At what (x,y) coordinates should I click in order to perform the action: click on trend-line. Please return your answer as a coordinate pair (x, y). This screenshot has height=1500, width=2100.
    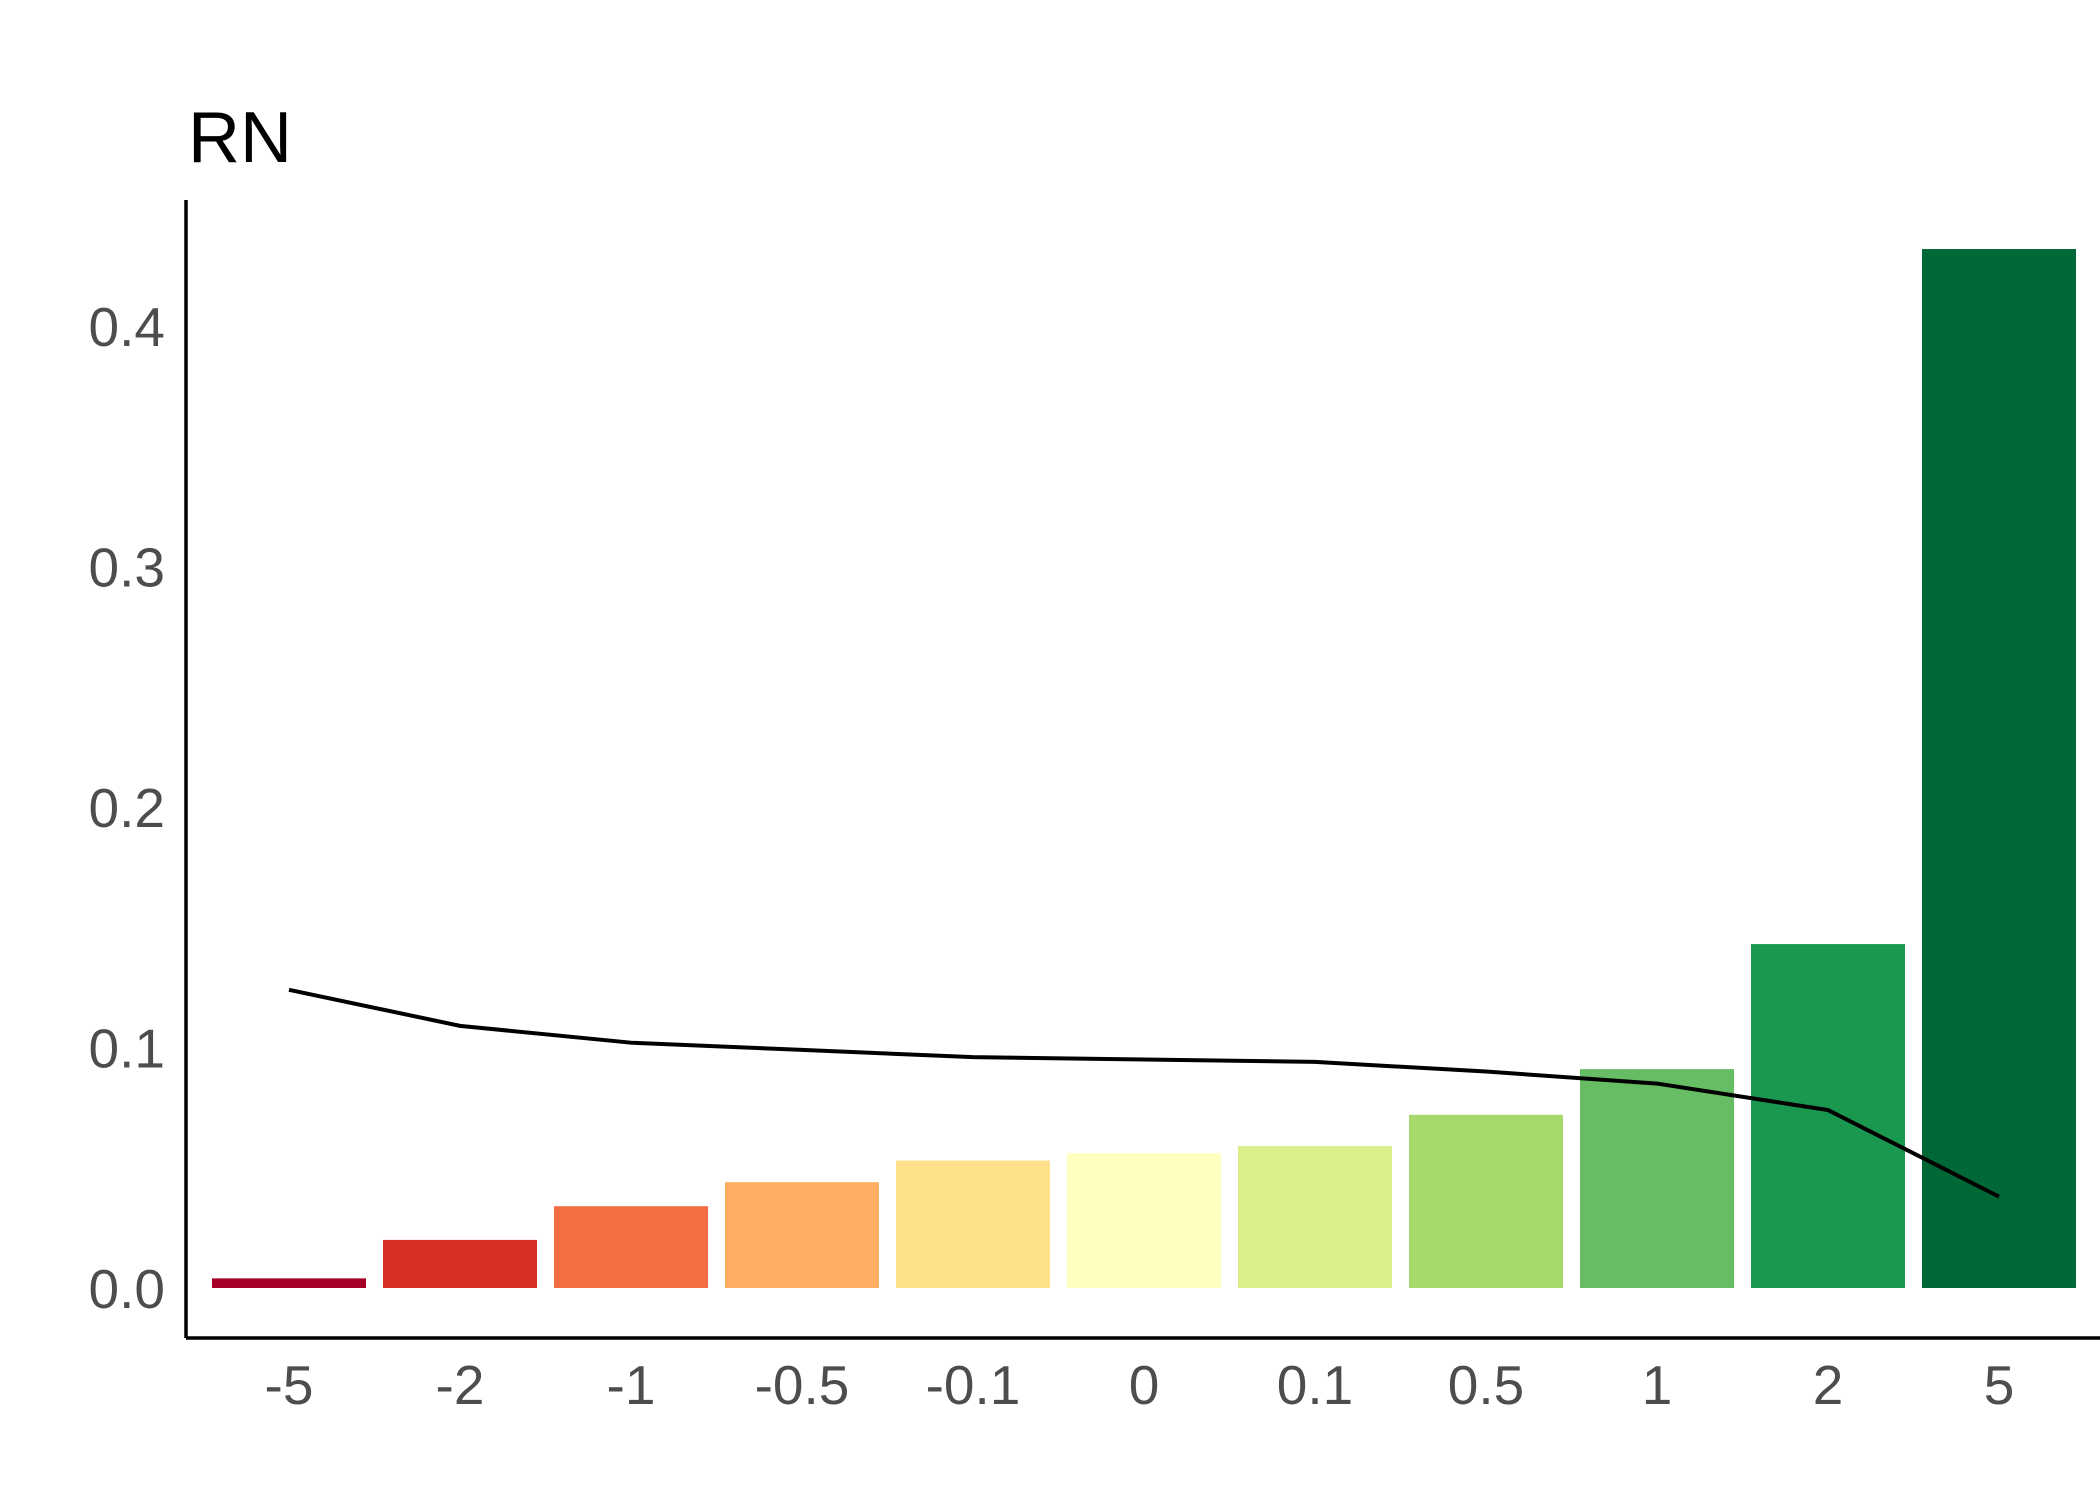
    Looking at the image, I should click on (1144, 1093).